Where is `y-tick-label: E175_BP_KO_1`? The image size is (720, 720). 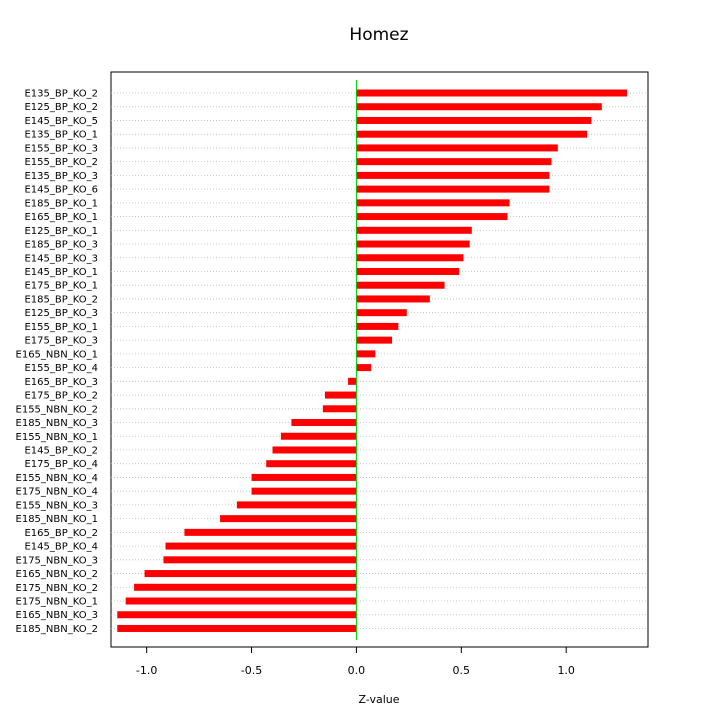 y-tick-label: E175_BP_KO_1 is located at coordinates (61, 286).